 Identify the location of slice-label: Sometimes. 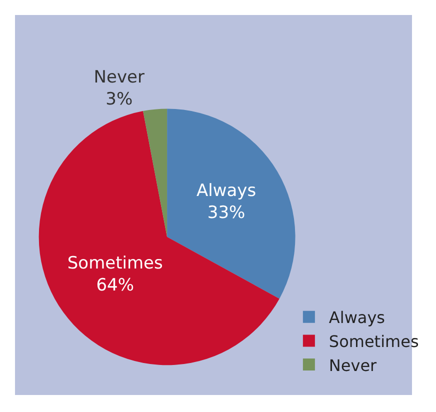
(115, 264).